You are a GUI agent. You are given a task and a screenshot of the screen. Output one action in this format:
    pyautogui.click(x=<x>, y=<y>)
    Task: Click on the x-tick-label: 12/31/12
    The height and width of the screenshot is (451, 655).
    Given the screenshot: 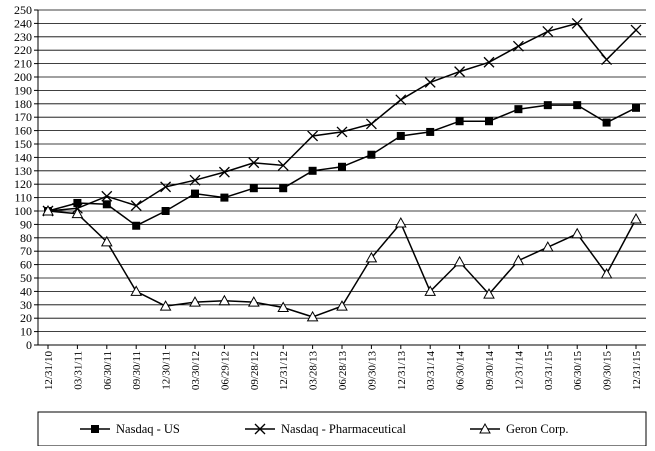 What is the action you would take?
    pyautogui.click(x=284, y=370)
    